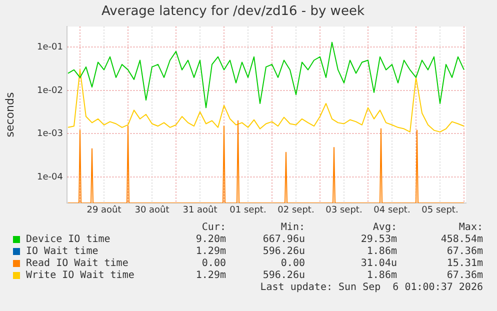 This screenshot has height=311, width=497. I want to click on text: Avg:, so click(384, 227).